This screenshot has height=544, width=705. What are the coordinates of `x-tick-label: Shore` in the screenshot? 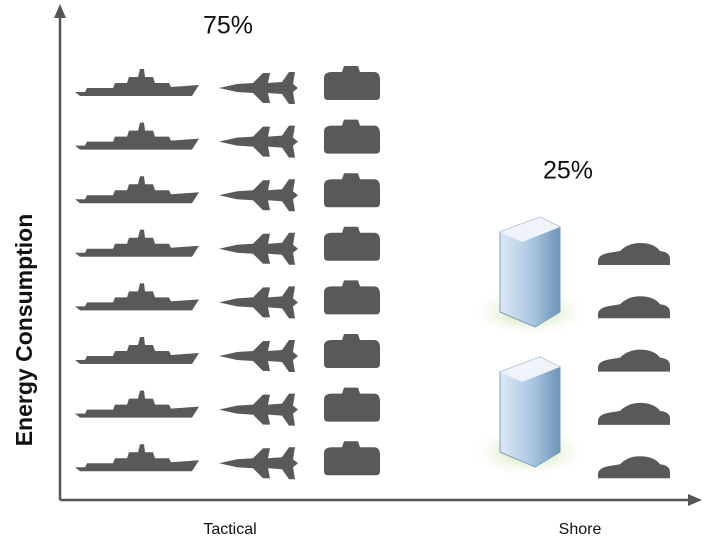 It's located at (580, 529).